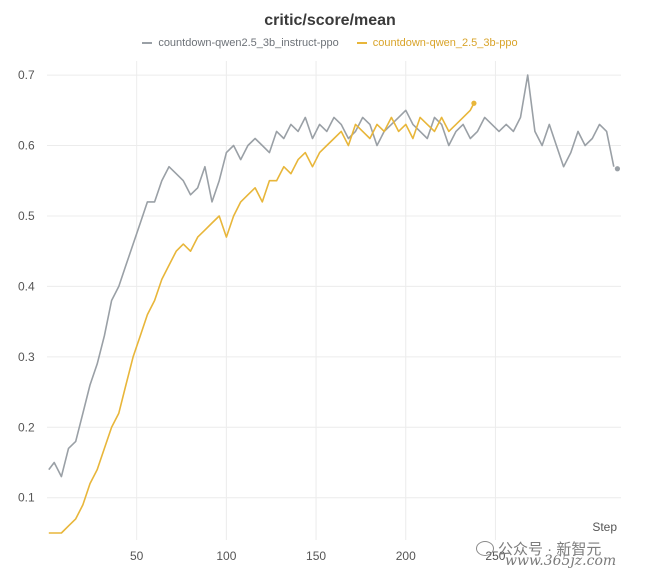 The image size is (660, 575). I want to click on x-tick-label-0: 50, so click(137, 556).